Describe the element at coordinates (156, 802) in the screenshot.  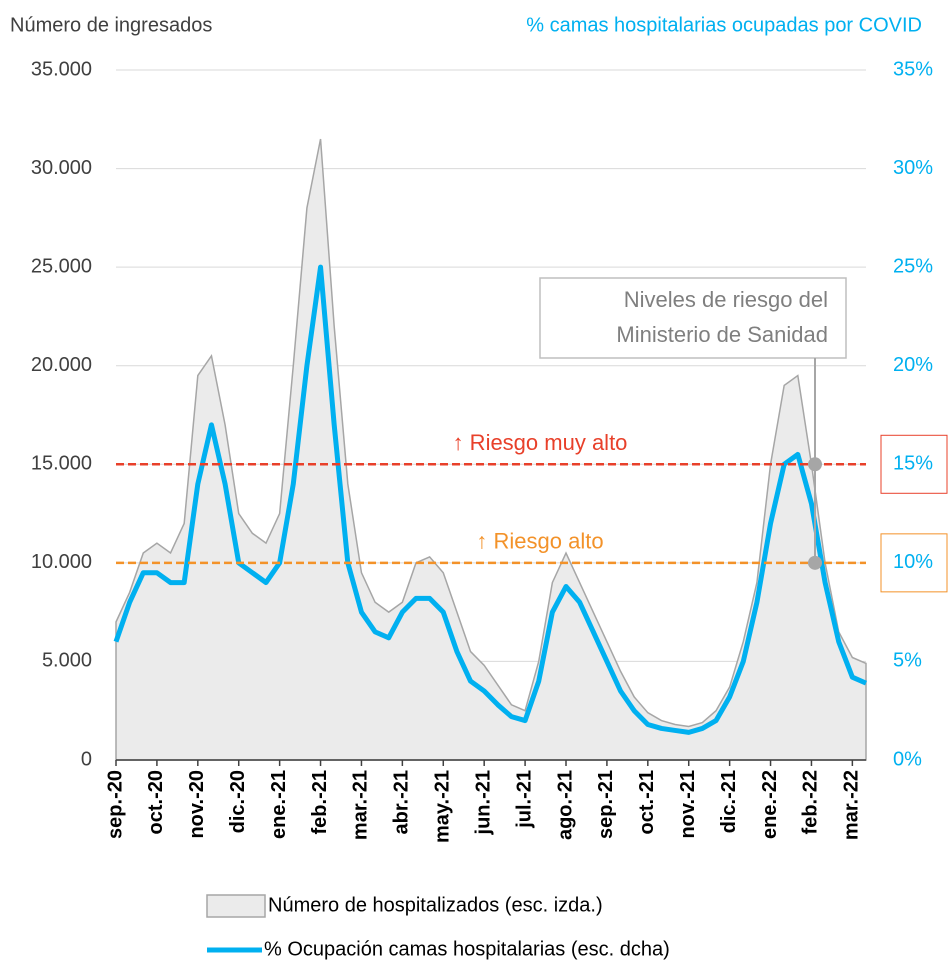
I see `x-tick-label: oct.-20` at that location.